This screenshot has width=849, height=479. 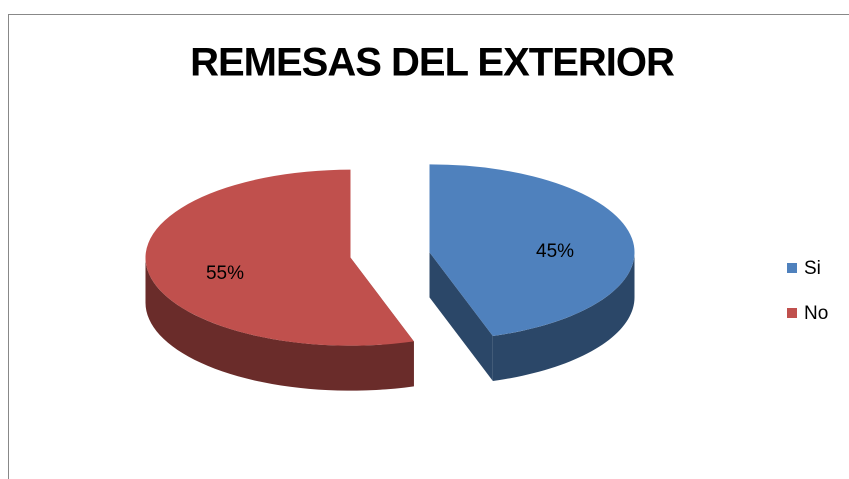 What do you see at coordinates (812, 268) in the screenshot?
I see `legend-label: Si` at bounding box center [812, 268].